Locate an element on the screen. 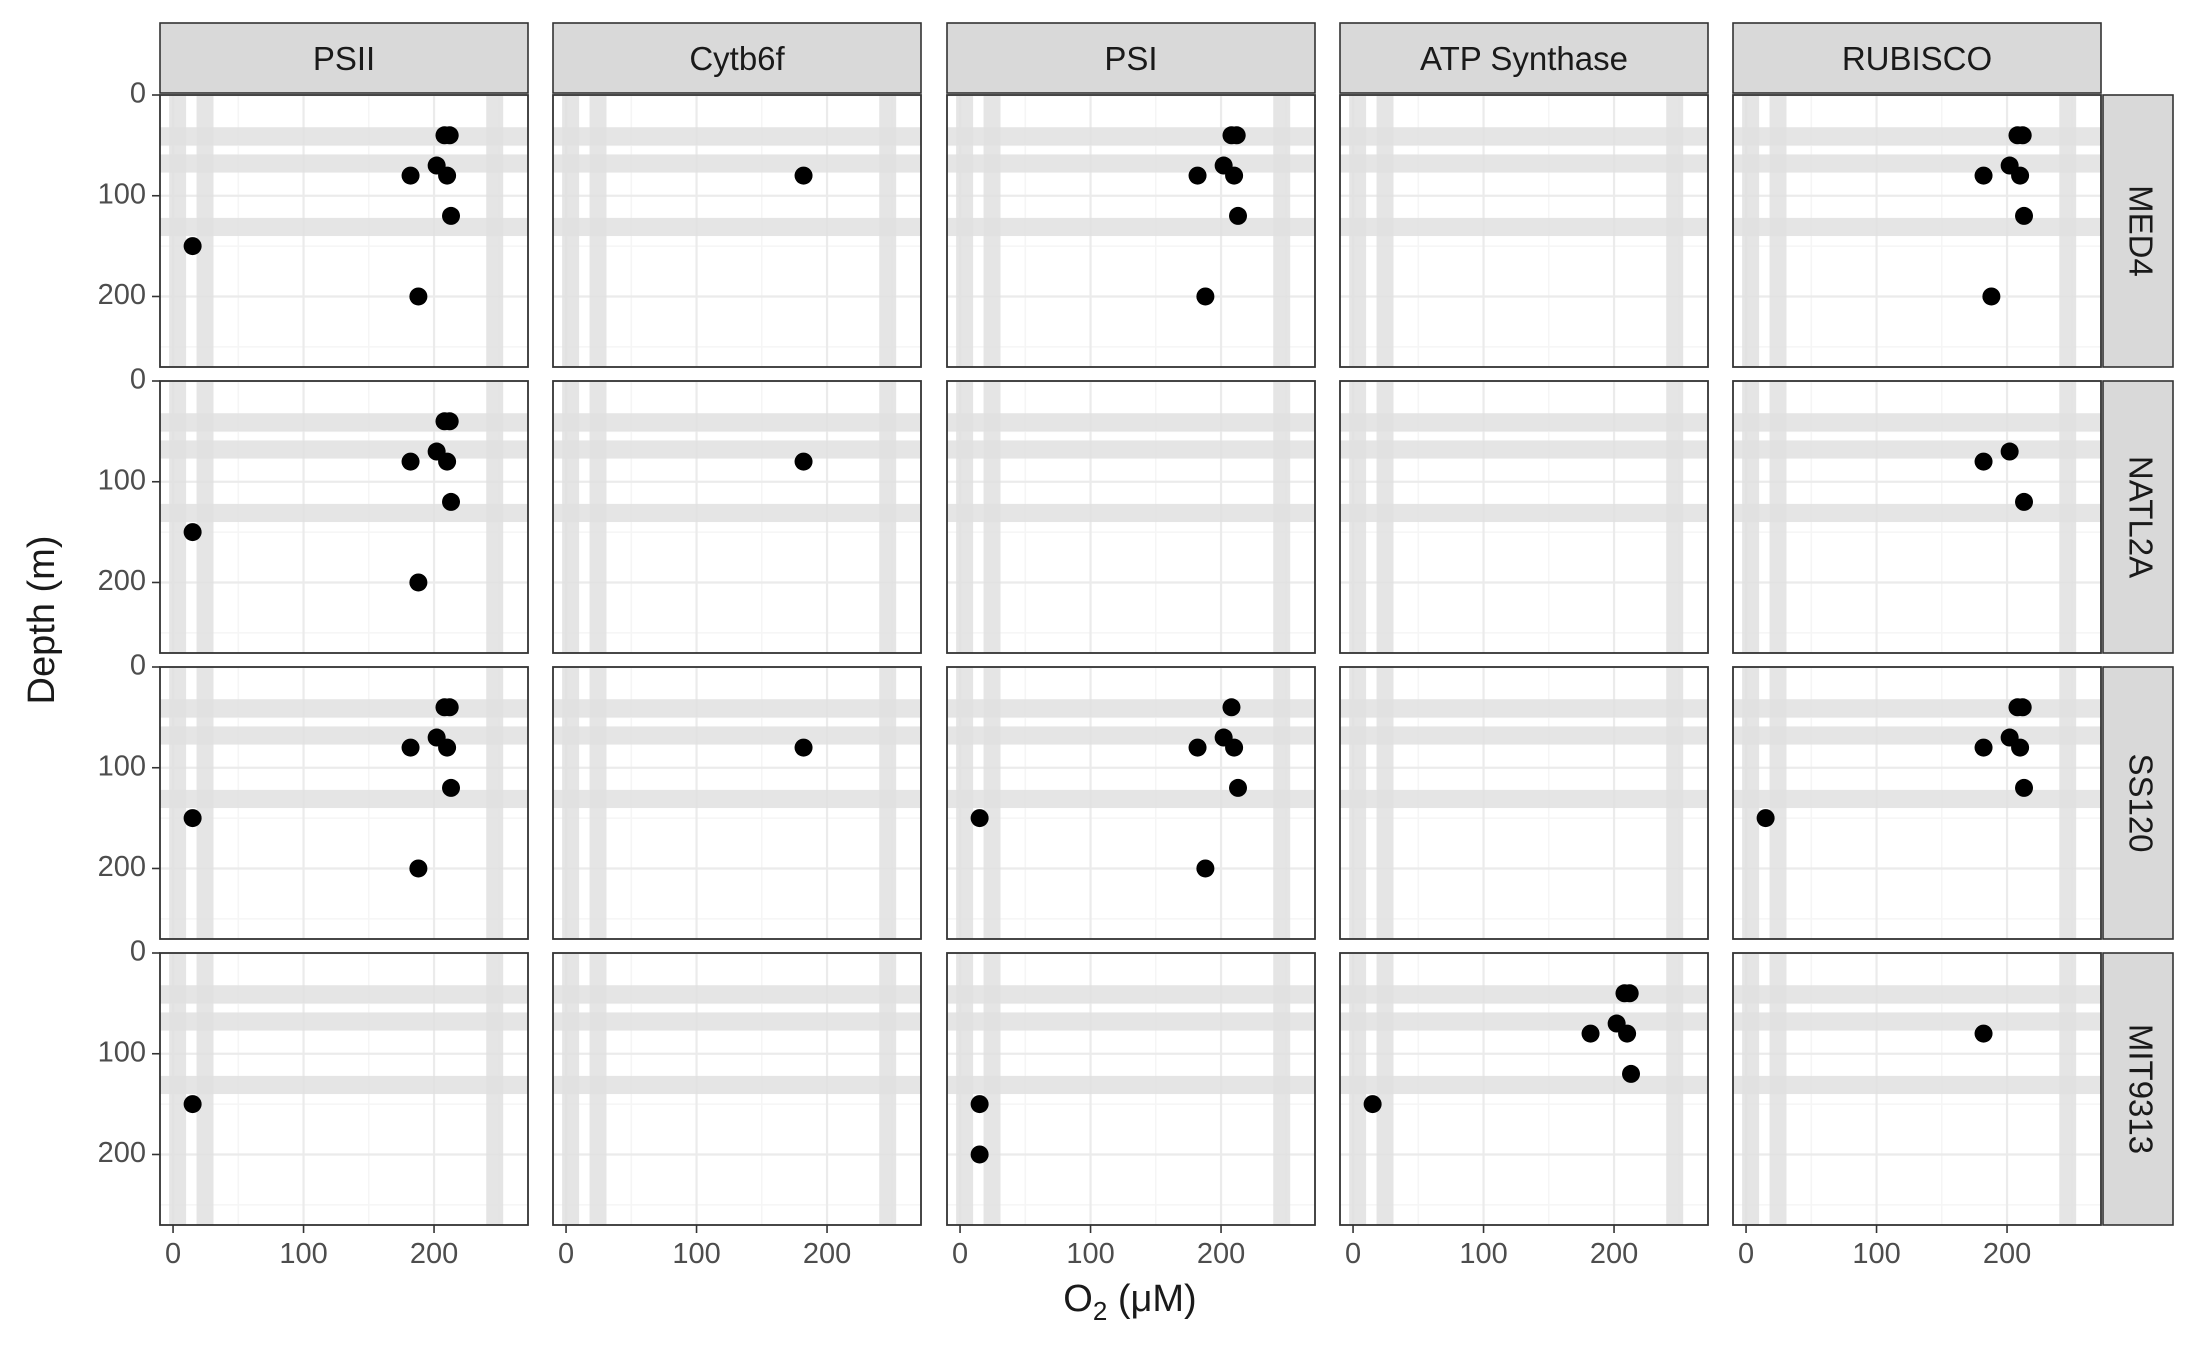 This screenshot has height=1351, width=2187. row-strip-label: MIT9313 is located at coordinates (2140, 1089).